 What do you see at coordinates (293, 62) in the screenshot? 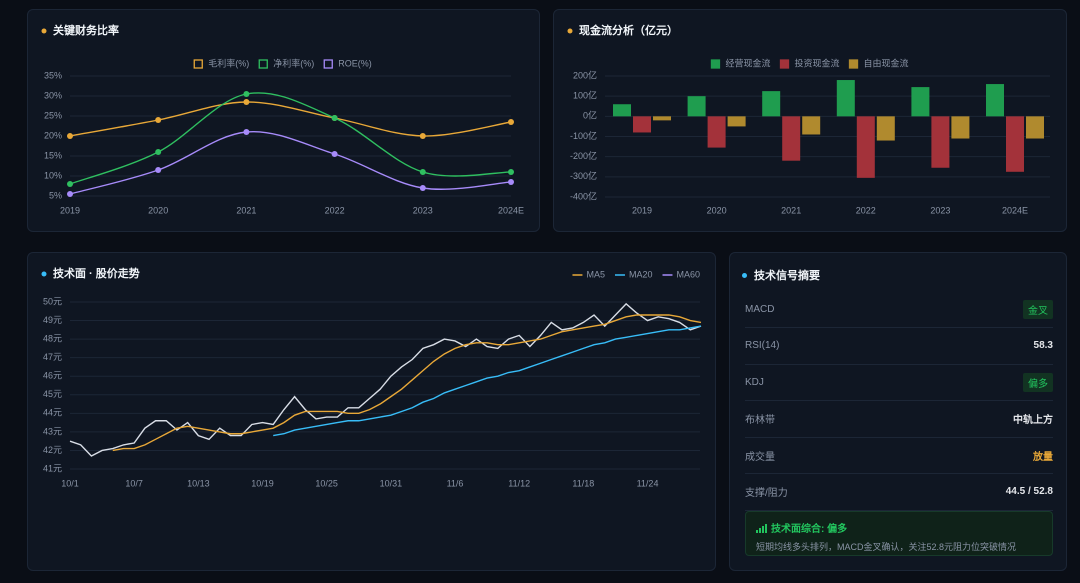
I see `legend-label: 净利率(%)` at bounding box center [293, 62].